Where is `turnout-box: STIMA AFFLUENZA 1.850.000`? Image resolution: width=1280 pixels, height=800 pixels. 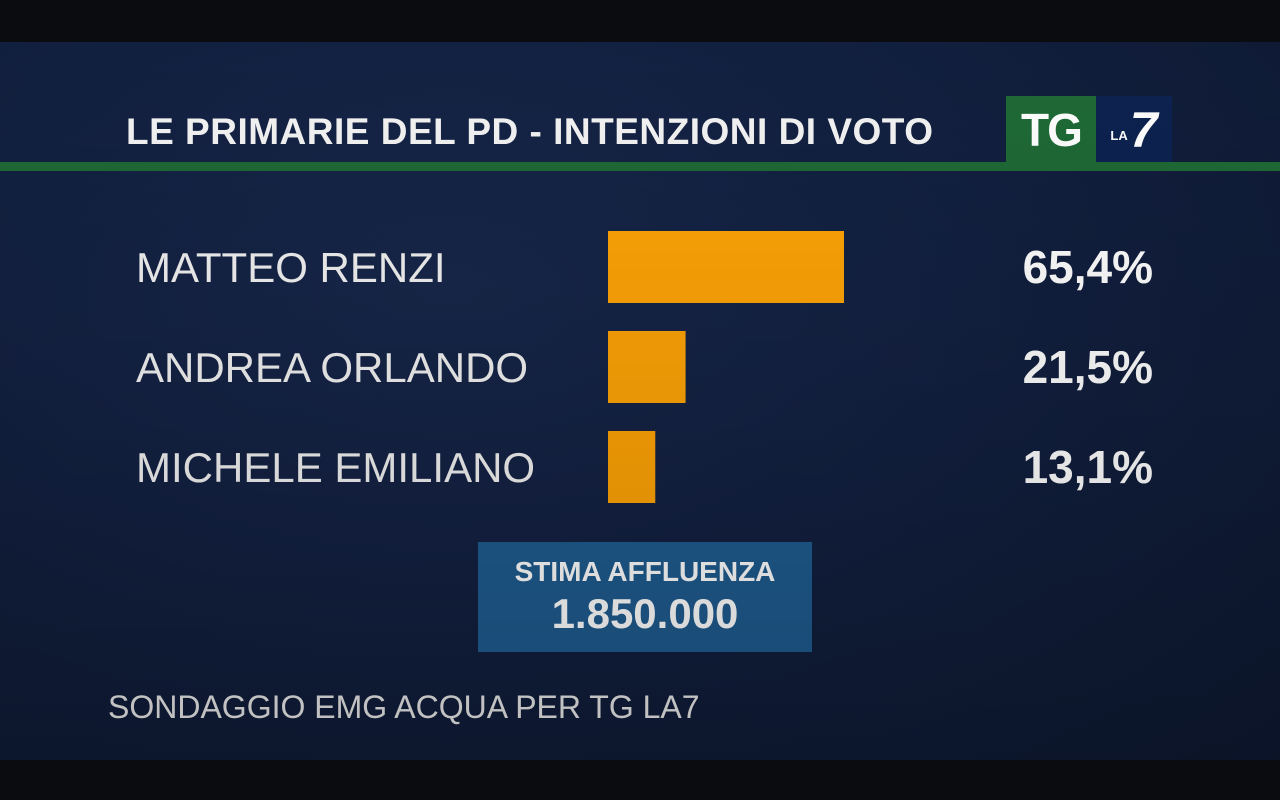 turnout-box: STIMA AFFLUENZA 1.850.000 is located at coordinates (645, 597).